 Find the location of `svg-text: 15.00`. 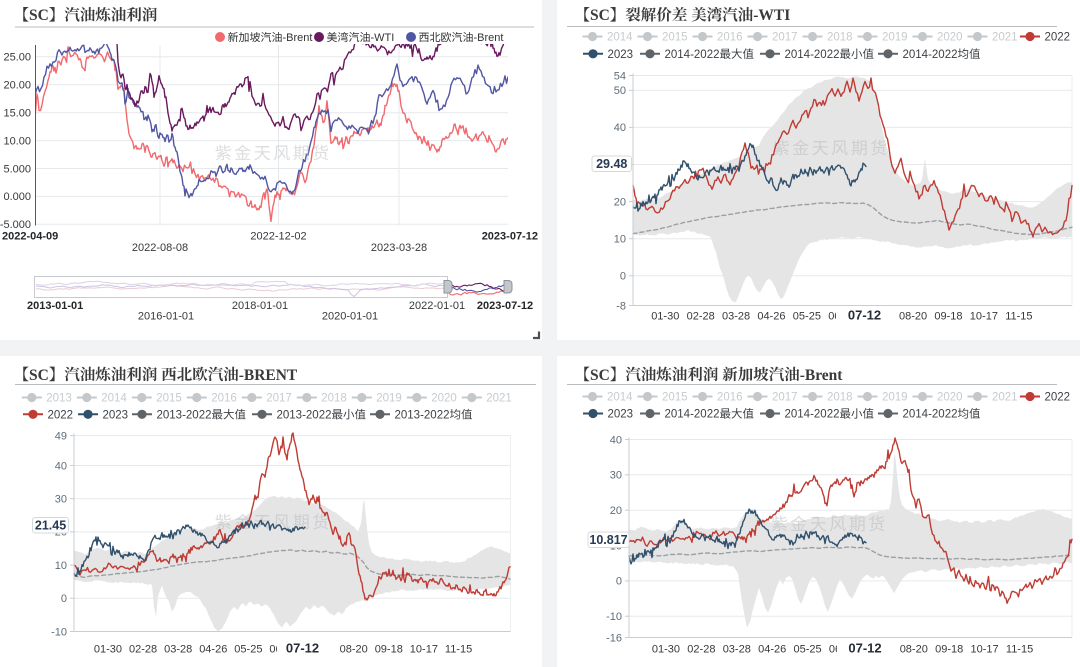

svg-text: 15.00 is located at coordinates (18, 114).